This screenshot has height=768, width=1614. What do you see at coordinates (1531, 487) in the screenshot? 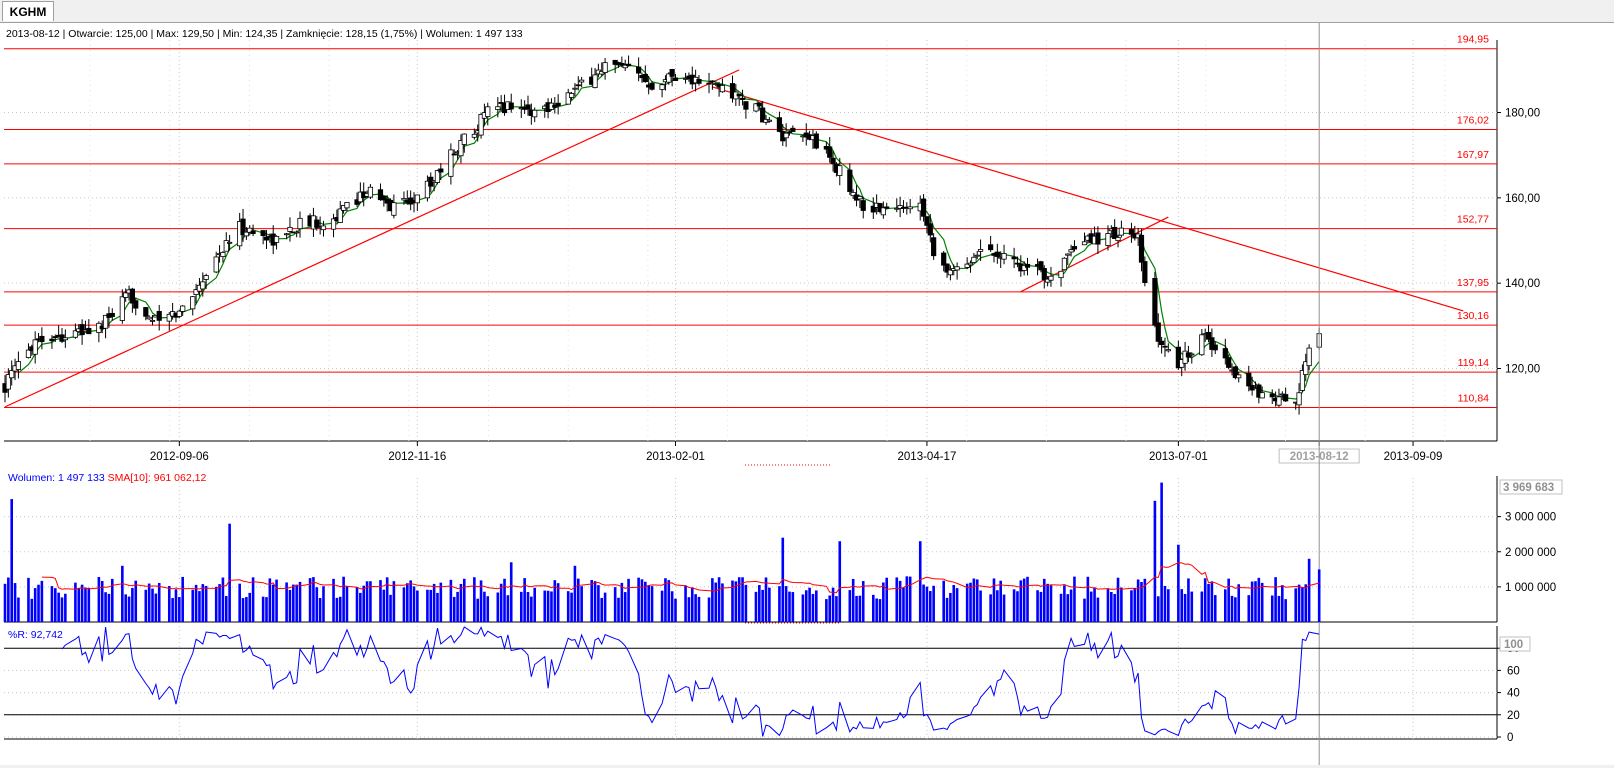
I see `volume-max-box` at bounding box center [1531, 487].